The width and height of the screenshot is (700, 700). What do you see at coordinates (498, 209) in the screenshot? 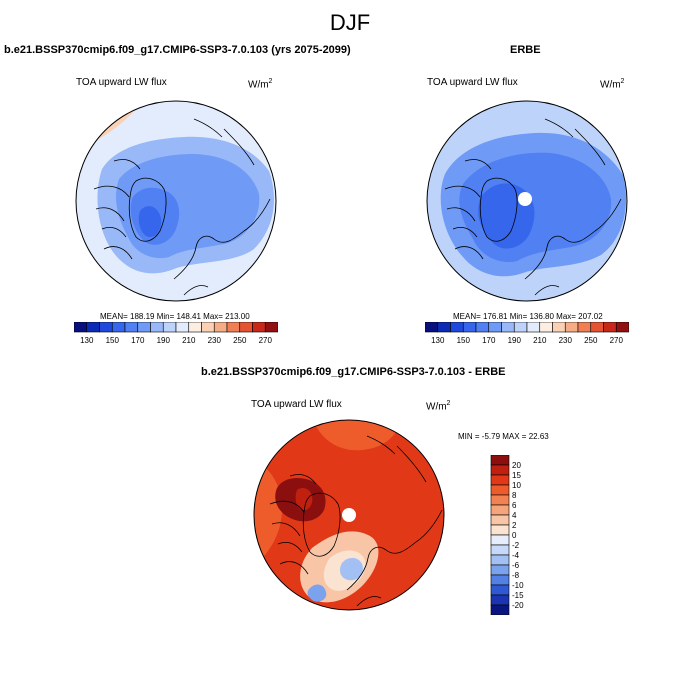
I see `obs-map-coastline-greenland` at bounding box center [498, 209].